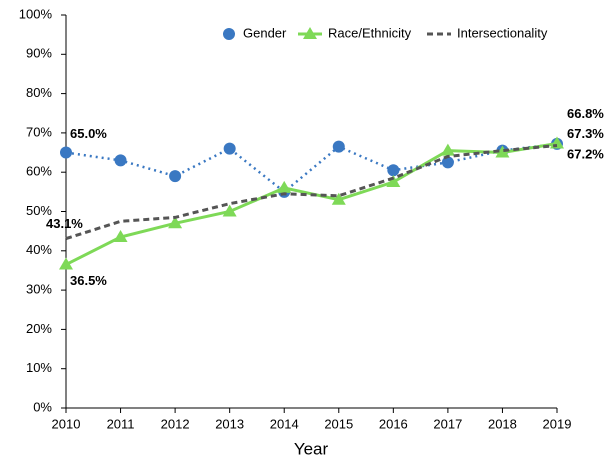 The width and height of the screenshot is (614, 458). I want to click on y-tick-label: 0%, so click(42, 406).